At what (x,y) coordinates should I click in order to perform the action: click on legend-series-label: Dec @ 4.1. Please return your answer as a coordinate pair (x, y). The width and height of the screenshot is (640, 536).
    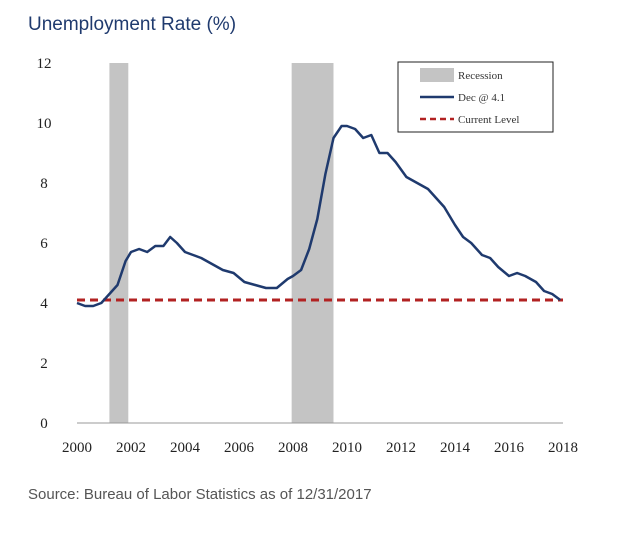
    Looking at the image, I should click on (481, 98).